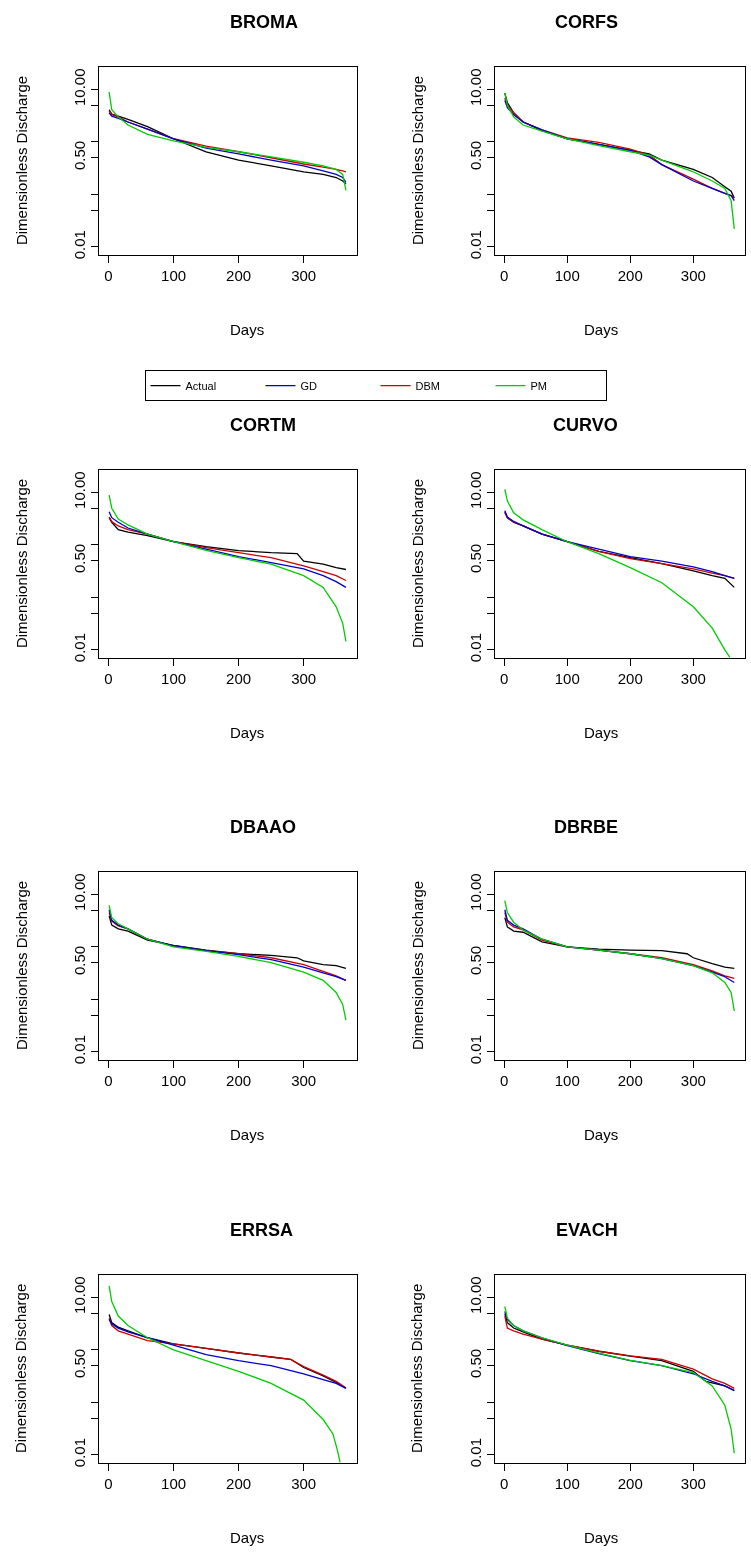 This screenshot has width=751, height=1564. What do you see at coordinates (263, 827) in the screenshot?
I see `chart-title: DBAAO` at bounding box center [263, 827].